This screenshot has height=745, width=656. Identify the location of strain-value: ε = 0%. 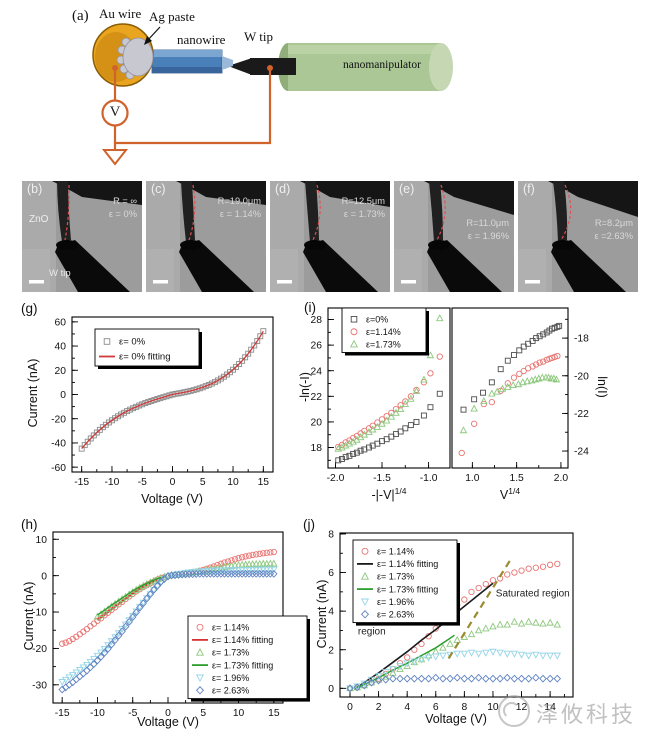
(122, 214).